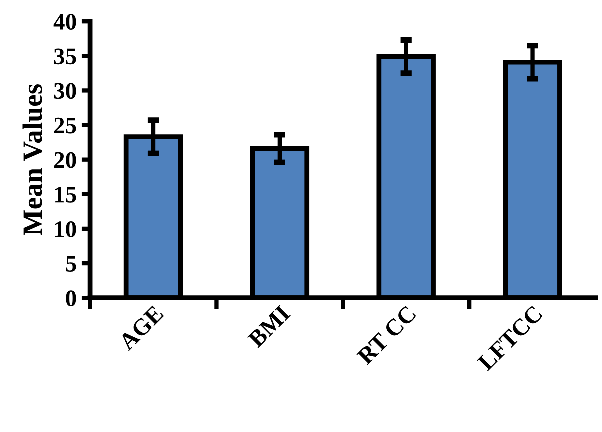 This screenshot has width=602, height=432. Describe the element at coordinates (65, 229) in the screenshot. I see `y-tick-label: 10` at that location.